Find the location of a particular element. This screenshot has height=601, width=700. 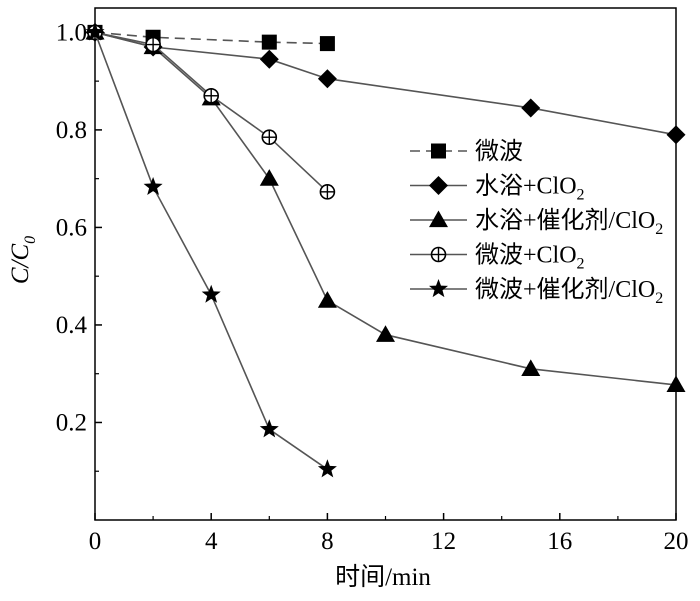

legend-label: 微波+ClO2 is located at coordinates (530, 257).